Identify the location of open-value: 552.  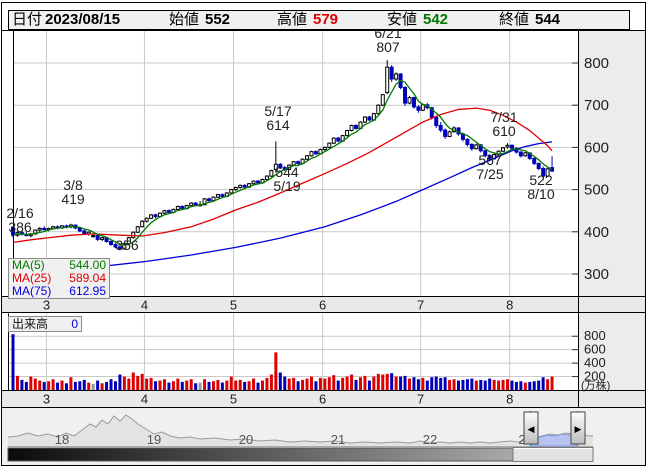
(218, 19).